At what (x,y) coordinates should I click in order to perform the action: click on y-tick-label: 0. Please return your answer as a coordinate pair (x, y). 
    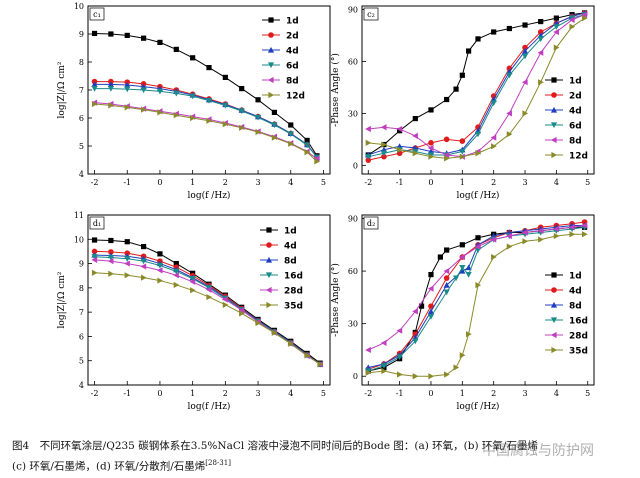
    Looking at the image, I should click on (355, 165).